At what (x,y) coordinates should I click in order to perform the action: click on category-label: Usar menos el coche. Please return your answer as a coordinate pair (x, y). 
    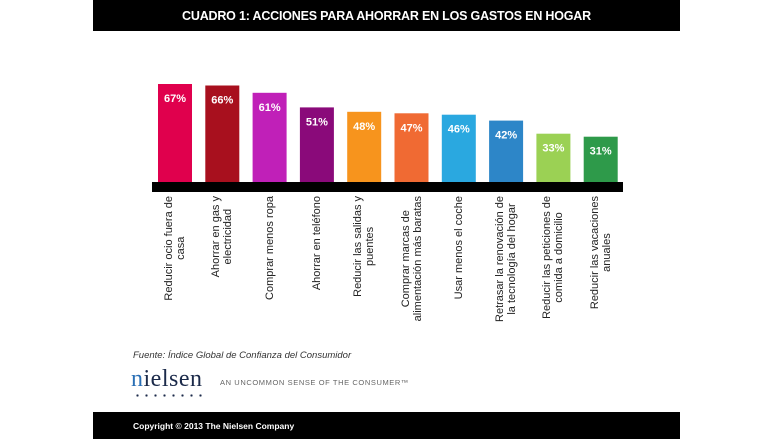
    Looking at the image, I should click on (459, 266).